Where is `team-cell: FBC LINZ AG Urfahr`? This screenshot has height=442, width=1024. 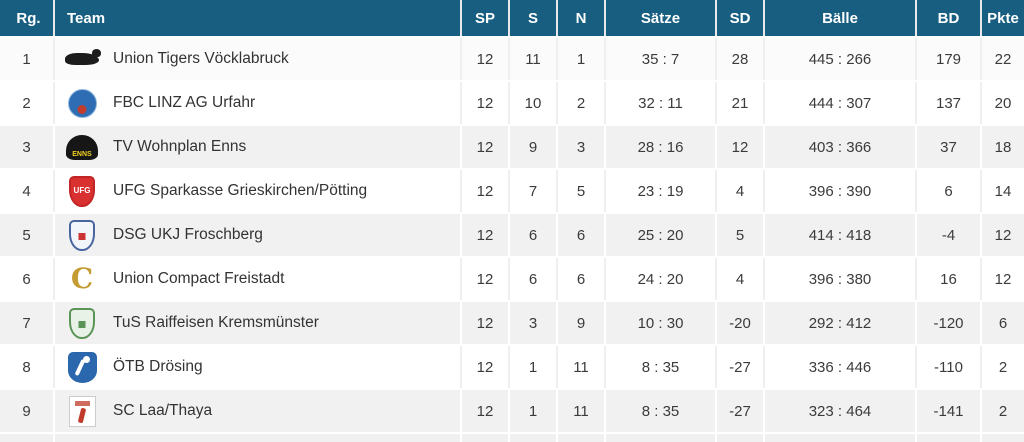
team-cell: FBC LINZ AG Urfahr is located at coordinates (257, 103).